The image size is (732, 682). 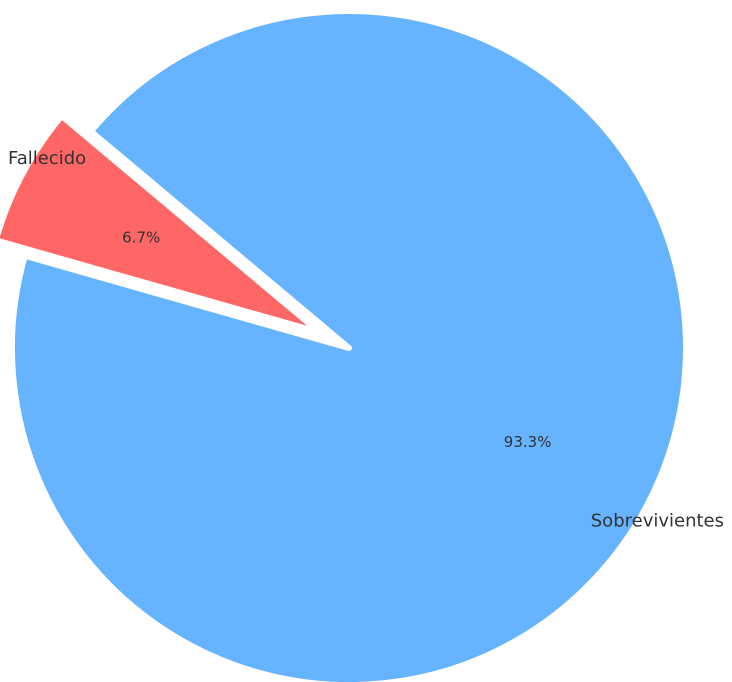 I want to click on pie-percent-label-sobrevivientes: 93.3%, so click(x=528, y=442).